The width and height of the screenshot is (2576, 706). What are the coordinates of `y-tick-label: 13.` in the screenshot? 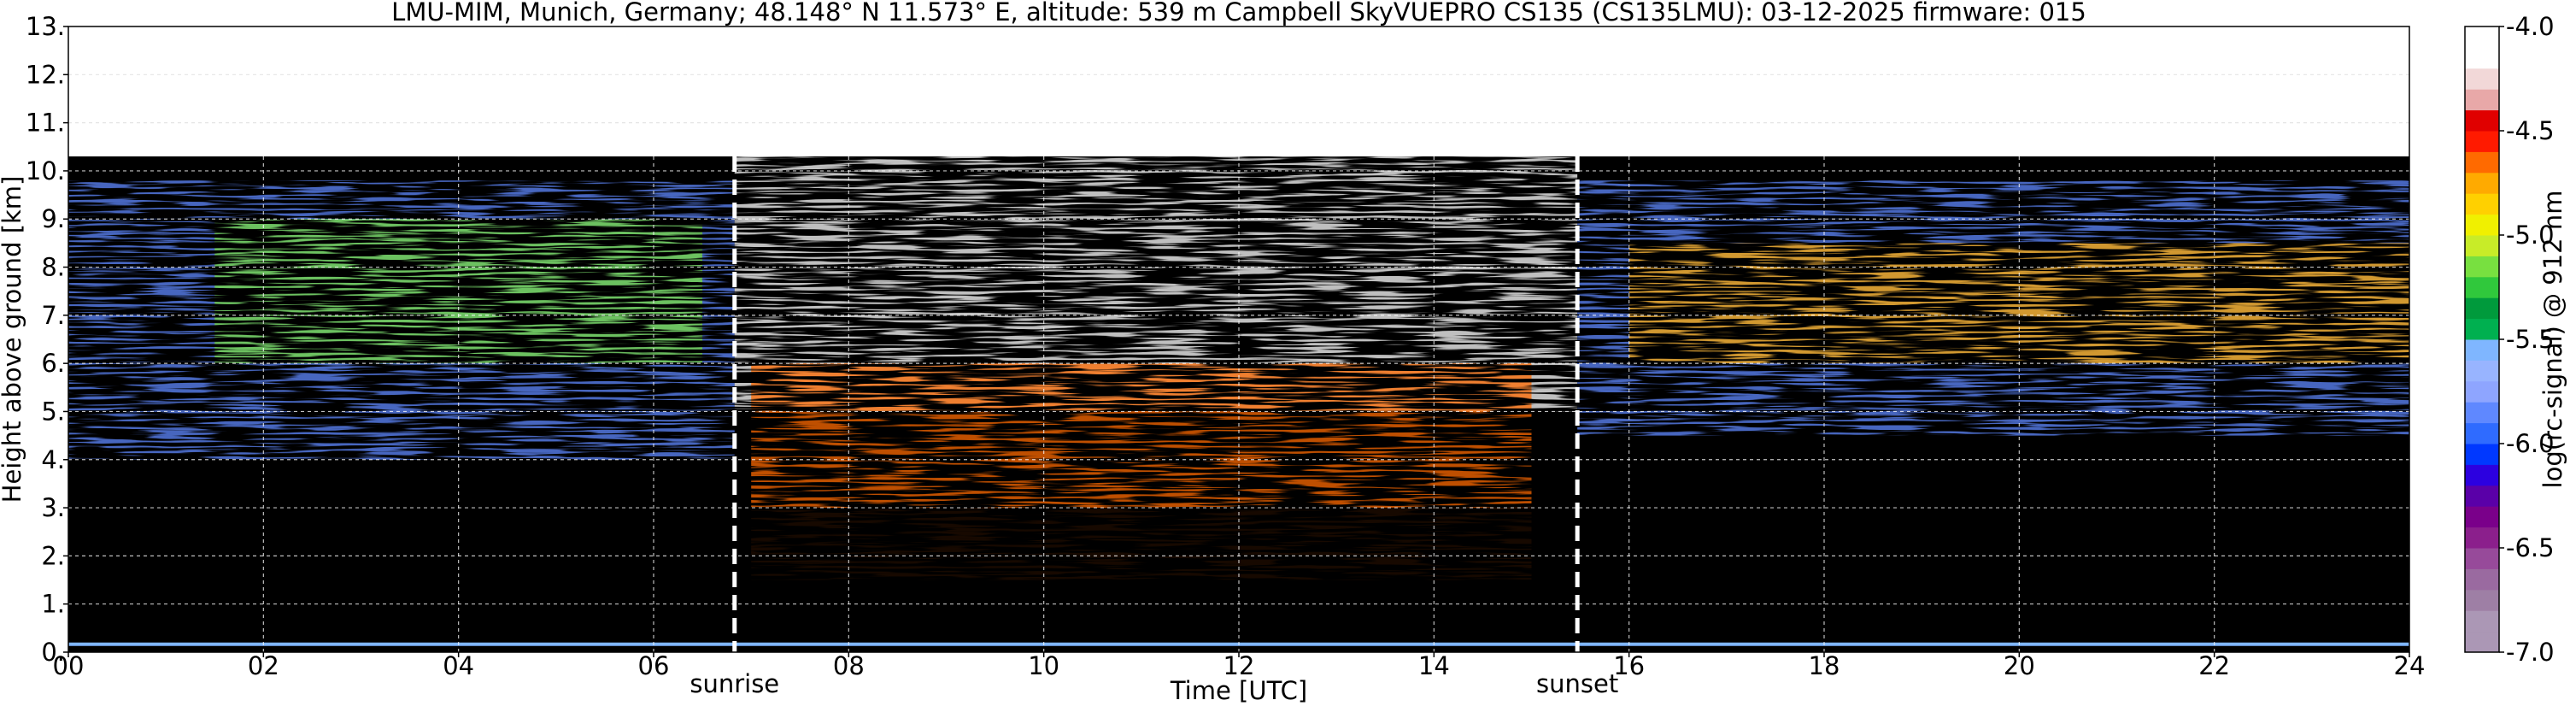 It's located at (45, 26).